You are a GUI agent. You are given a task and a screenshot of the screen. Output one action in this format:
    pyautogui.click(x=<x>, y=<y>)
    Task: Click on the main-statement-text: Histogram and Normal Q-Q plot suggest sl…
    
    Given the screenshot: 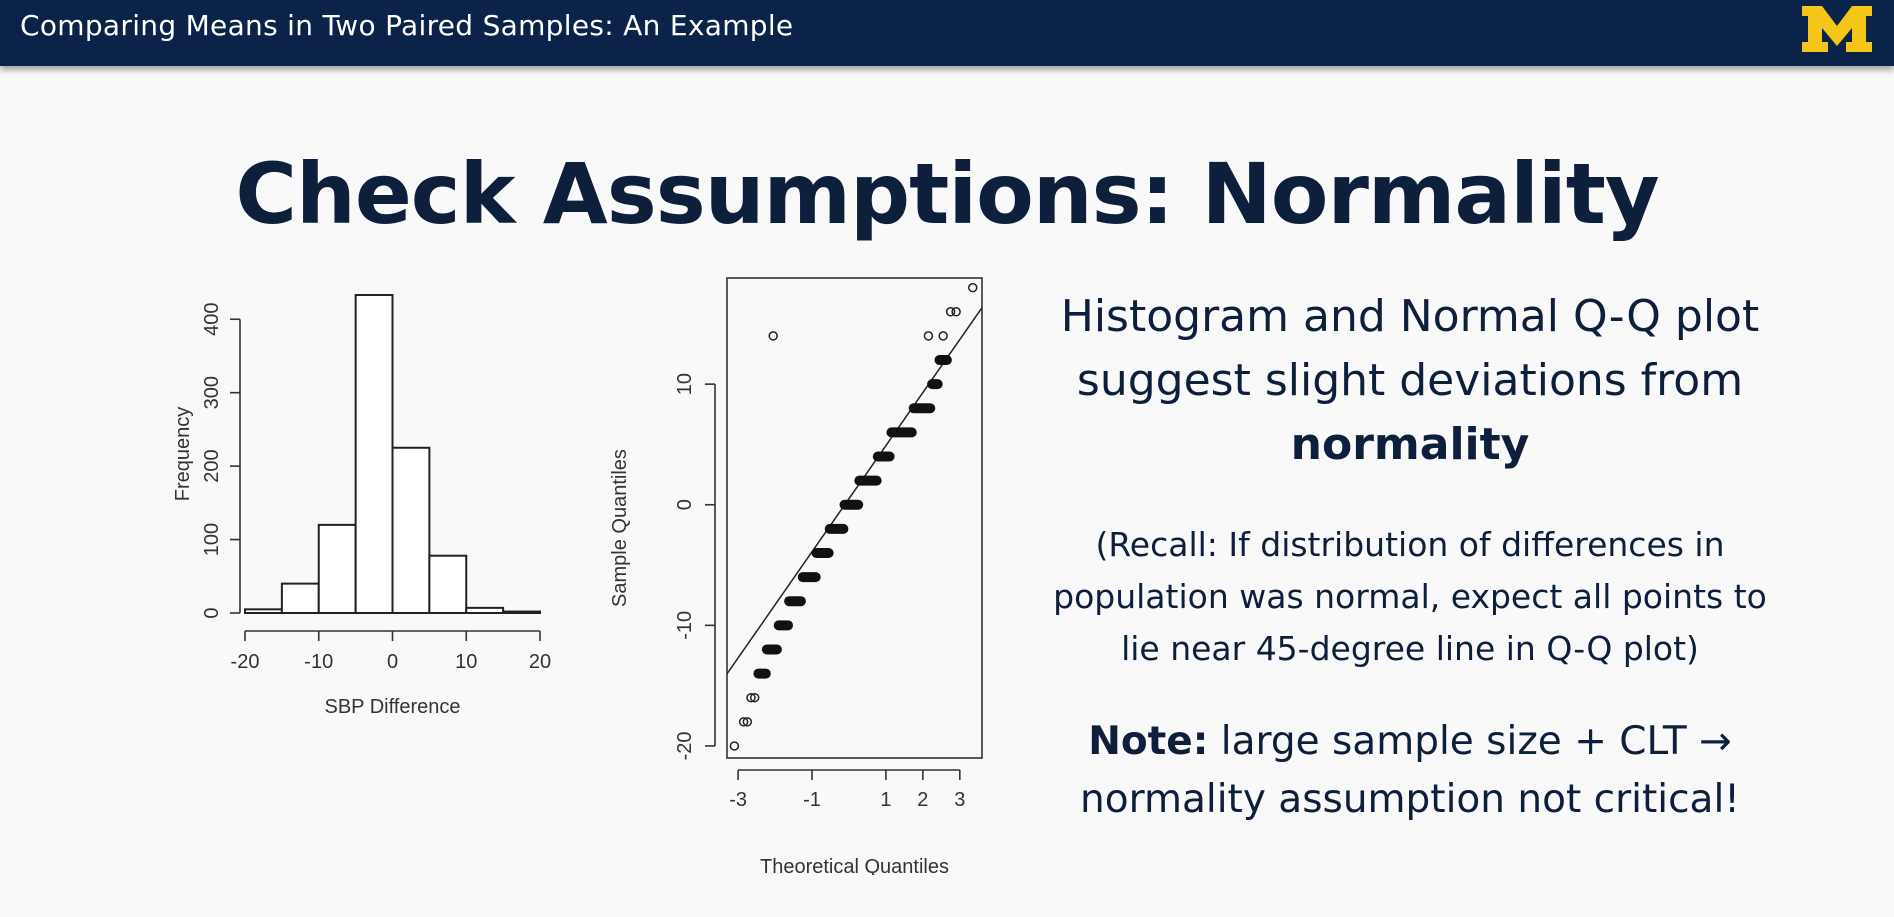 What is the action you would take?
    pyautogui.click(x=1410, y=348)
    